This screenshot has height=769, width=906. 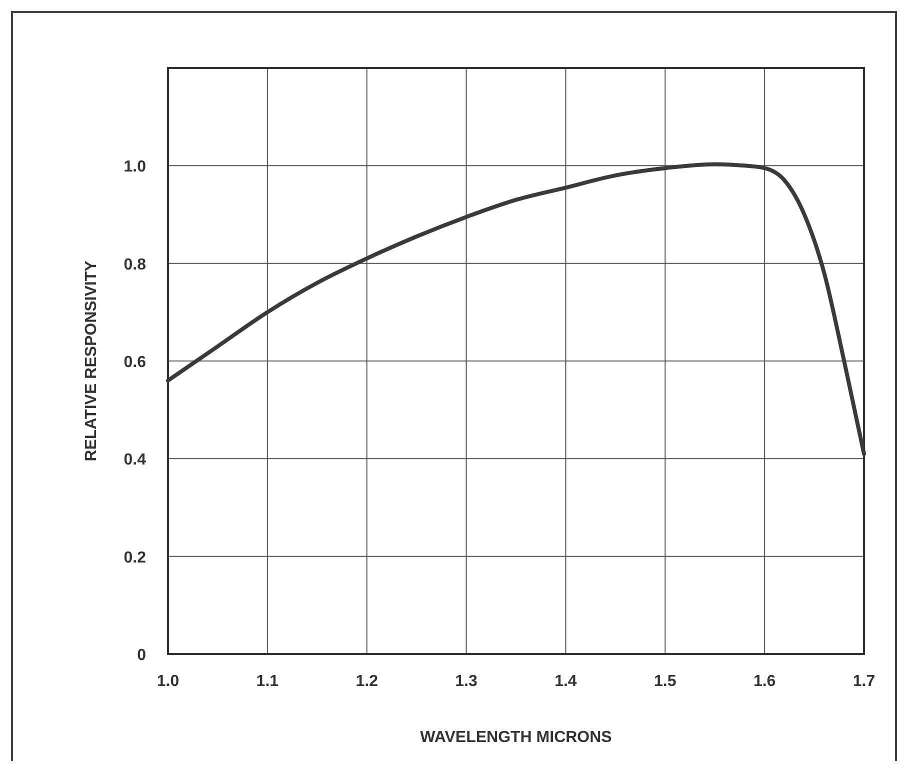 I want to click on x-axis-title: WAVELENGTH MICRONS, so click(x=516, y=737).